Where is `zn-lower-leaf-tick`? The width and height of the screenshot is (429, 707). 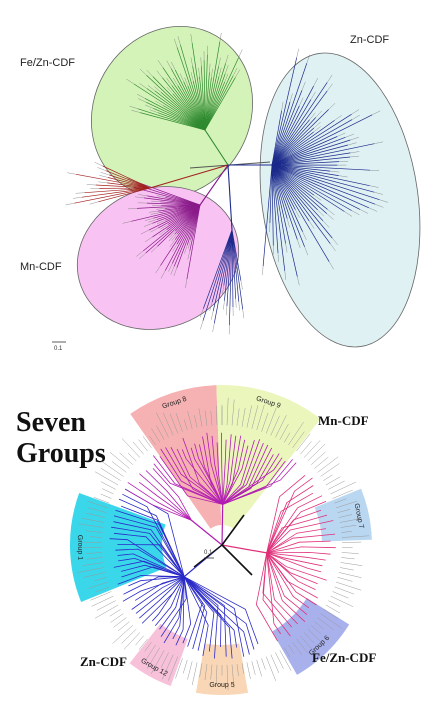
zn-lower-leaf-tick is located at coordinates (213, 328).